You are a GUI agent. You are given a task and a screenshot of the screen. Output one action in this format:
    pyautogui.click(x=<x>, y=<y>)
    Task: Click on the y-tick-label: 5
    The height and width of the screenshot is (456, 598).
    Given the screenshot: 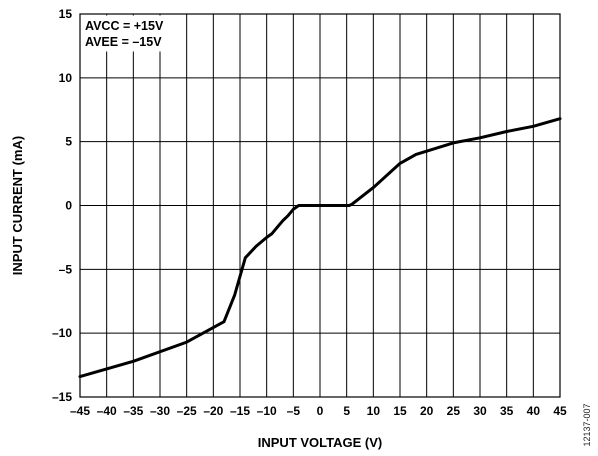 What is the action you would take?
    pyautogui.click(x=68, y=142)
    